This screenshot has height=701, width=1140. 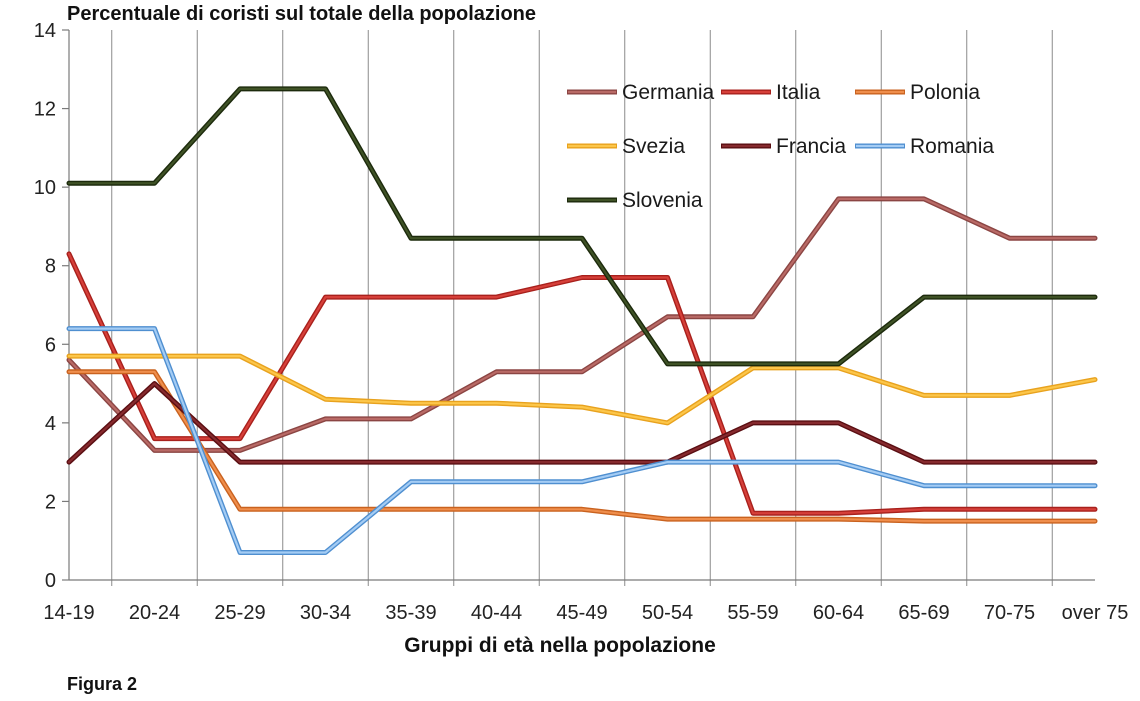 I want to click on series-francia, so click(x=582, y=423).